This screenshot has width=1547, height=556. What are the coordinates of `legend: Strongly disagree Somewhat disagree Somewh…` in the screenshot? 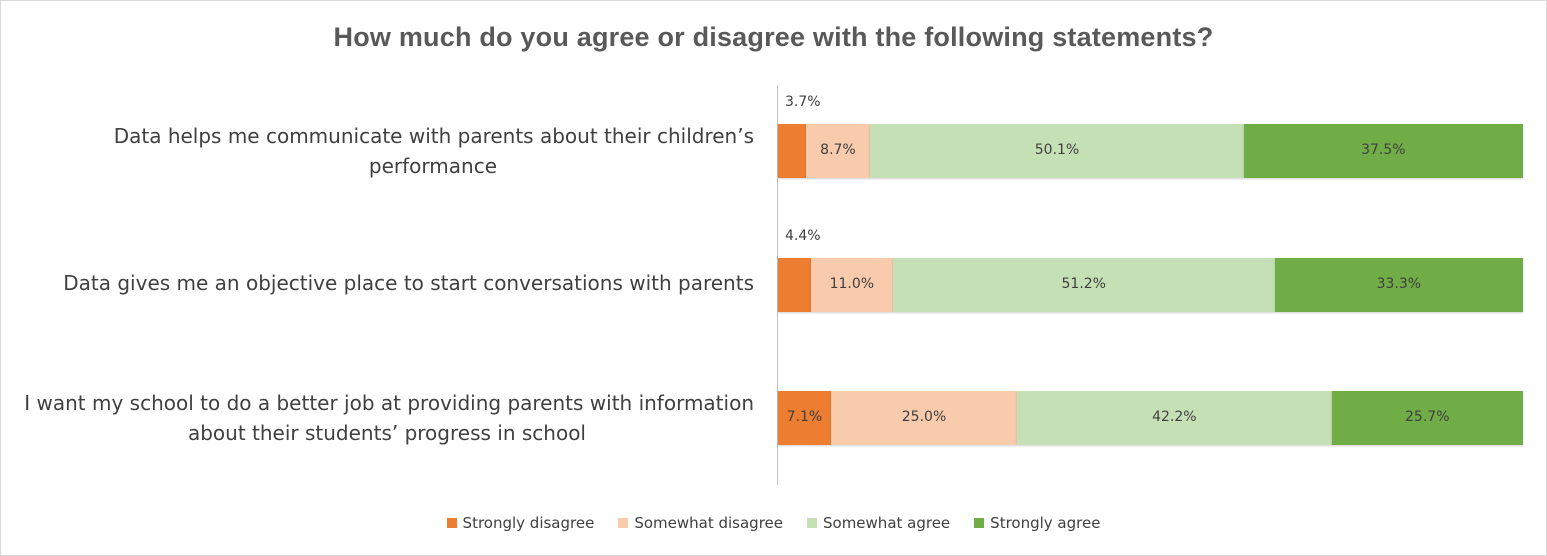 It's located at (773, 523).